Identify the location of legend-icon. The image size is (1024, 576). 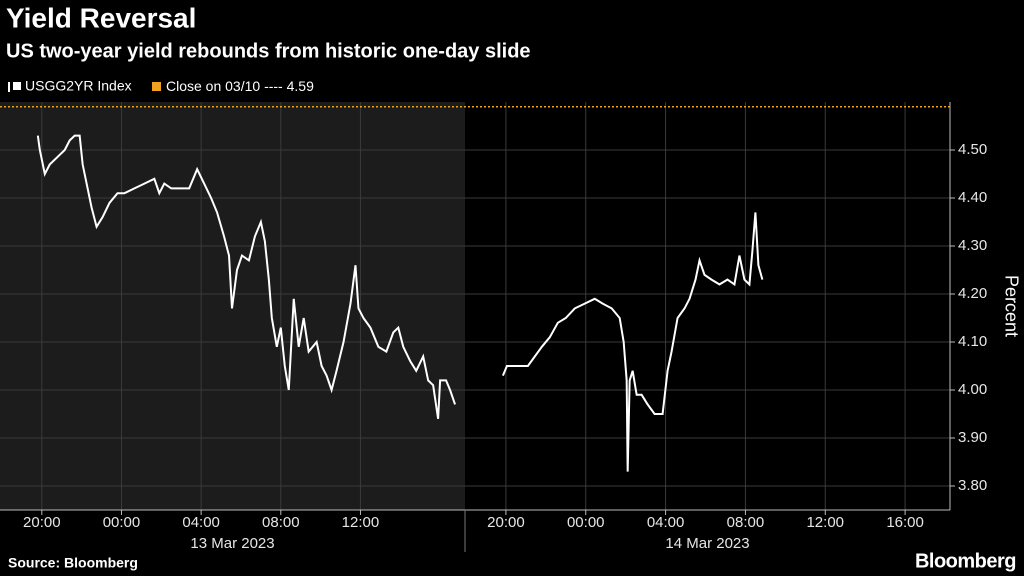
(9, 87).